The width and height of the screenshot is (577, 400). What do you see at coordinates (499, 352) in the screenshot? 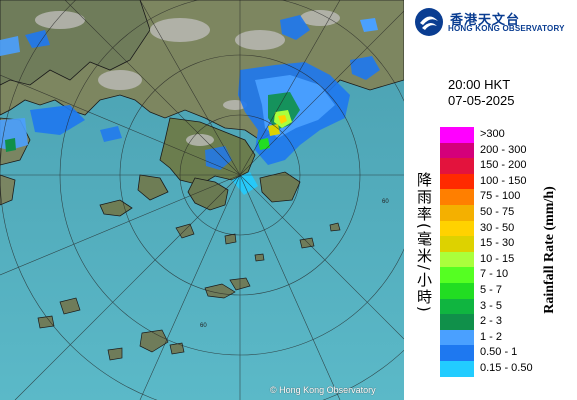
I see `legend-label: 0.50 - 1` at bounding box center [499, 352].